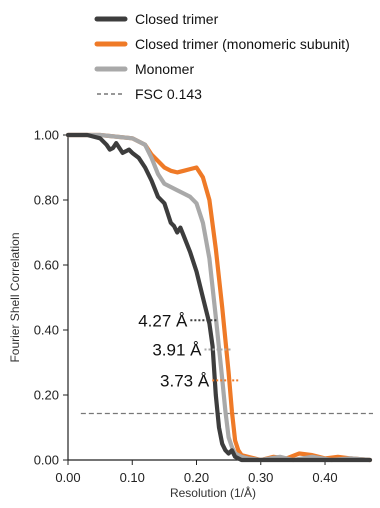 This screenshot has width=380, height=508. I want to click on legend-label: FSC 0.143, so click(168, 94).